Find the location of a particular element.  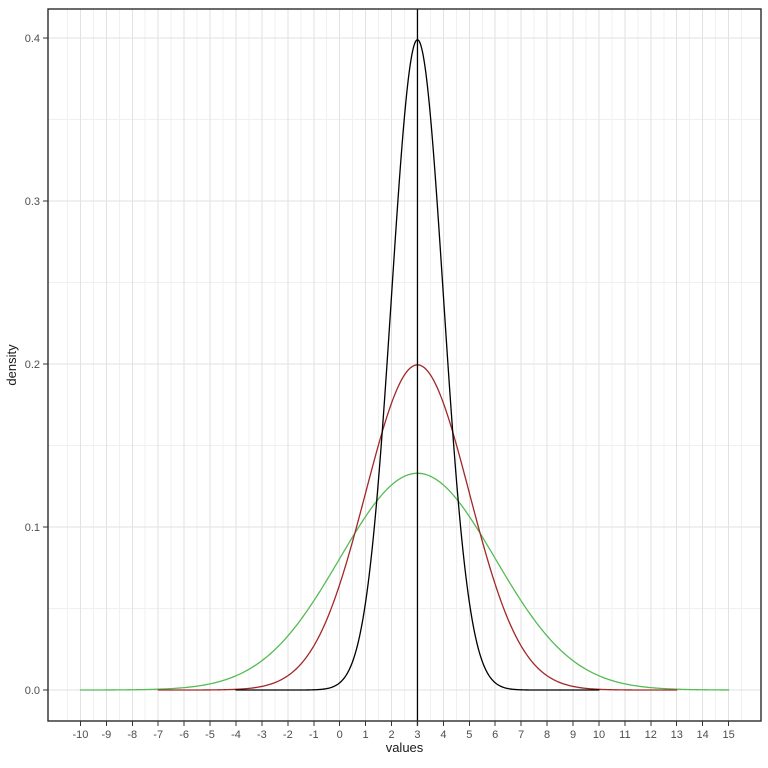

x-tick-label: 8 is located at coordinates (547, 735).